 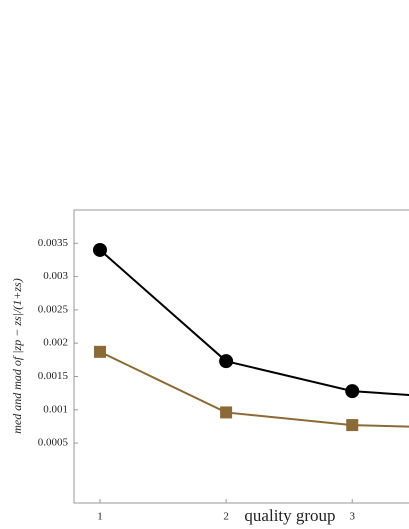 I want to click on x-tick-label: 3, so click(x=352, y=517).